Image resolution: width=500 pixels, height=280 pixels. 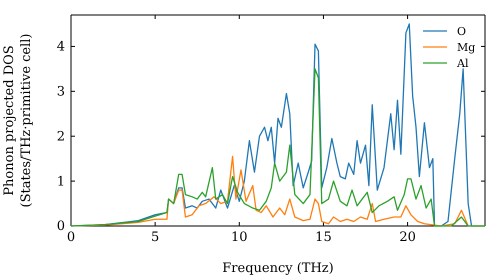 What do you see at coordinates (466, 47) in the screenshot?
I see `legend-label: Mg` at bounding box center [466, 47].